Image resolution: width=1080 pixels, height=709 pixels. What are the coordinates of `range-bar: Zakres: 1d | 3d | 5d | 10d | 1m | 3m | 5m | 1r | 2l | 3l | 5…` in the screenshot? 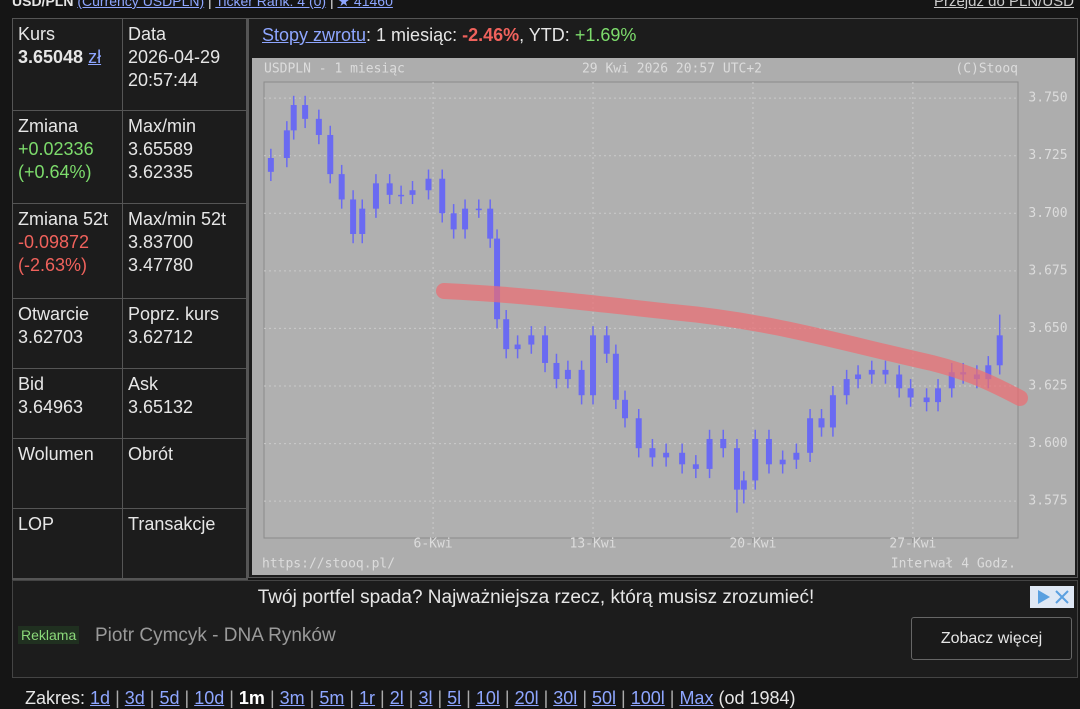 It's located at (410, 698).